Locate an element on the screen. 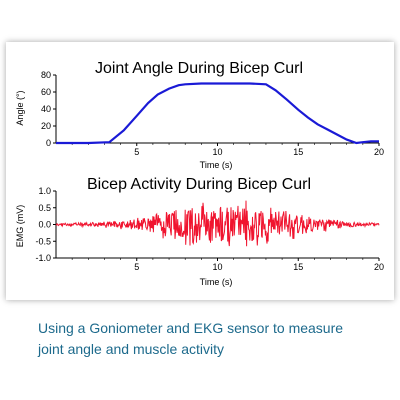 Image resolution: width=400 pixels, height=400 pixels. emg-x-tick-label: 10 is located at coordinates (217, 267).